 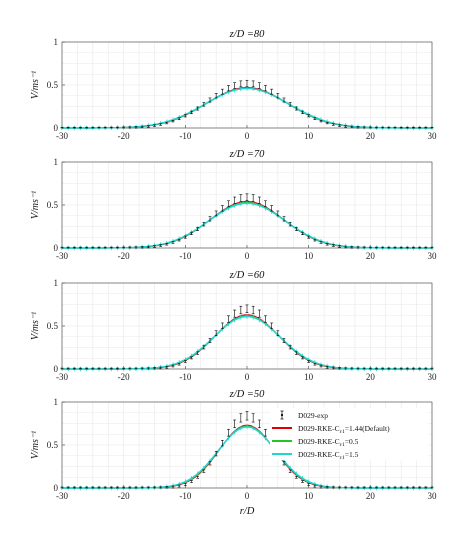 I want to click on legend-exp-dot, so click(x=282, y=415).